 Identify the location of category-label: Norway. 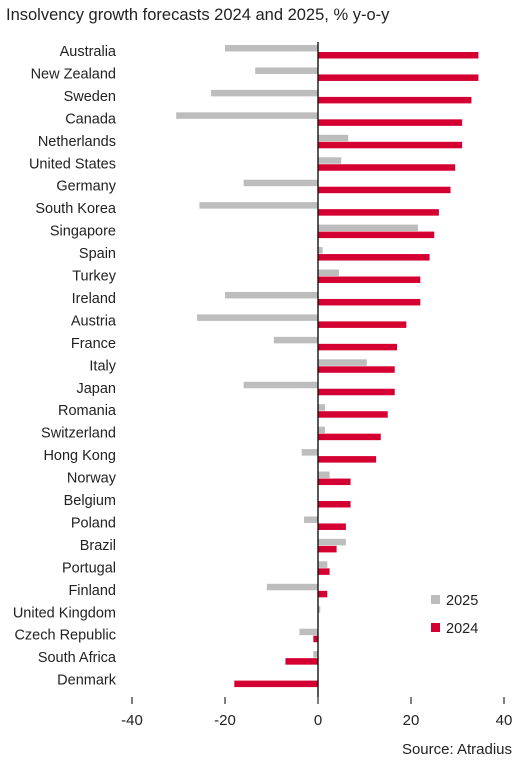
(92, 479).